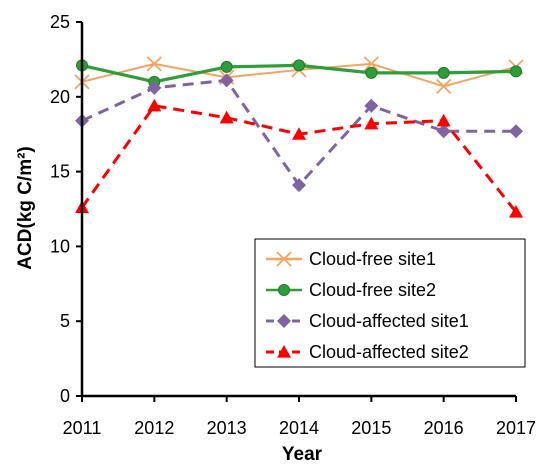 This screenshot has height=474, width=550. Describe the element at coordinates (60, 97) in the screenshot. I see `y-tick-label: 20` at that location.